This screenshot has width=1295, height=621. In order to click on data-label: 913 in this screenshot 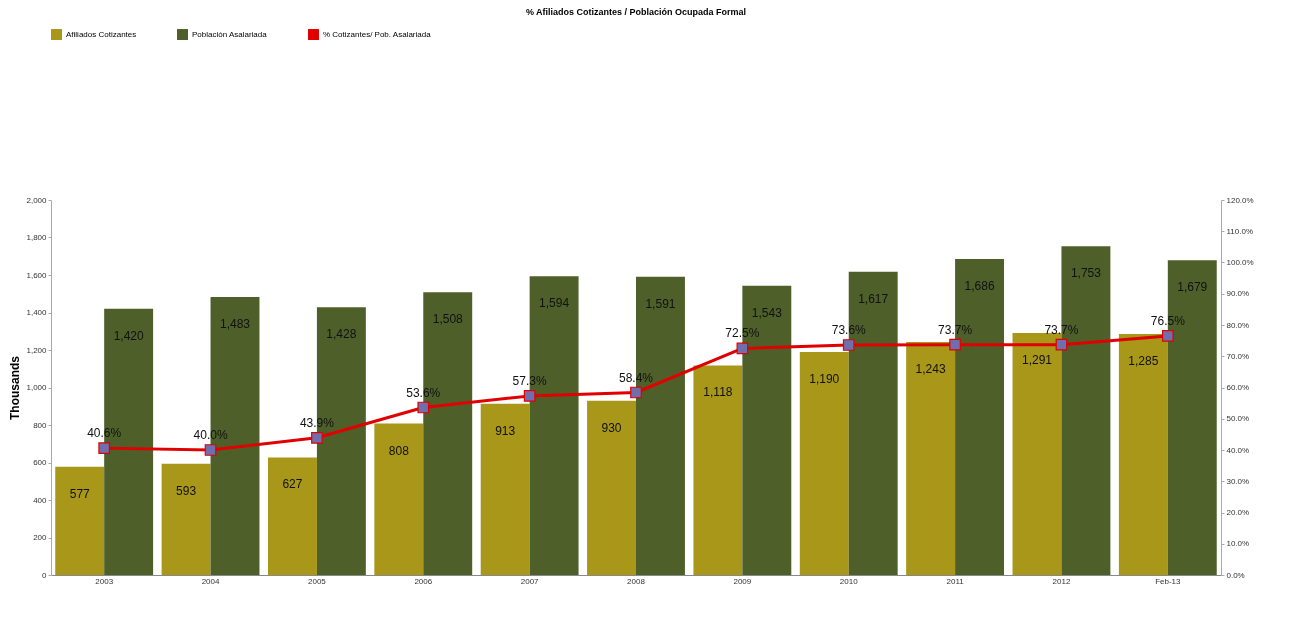, I will do `click(505, 430)`.